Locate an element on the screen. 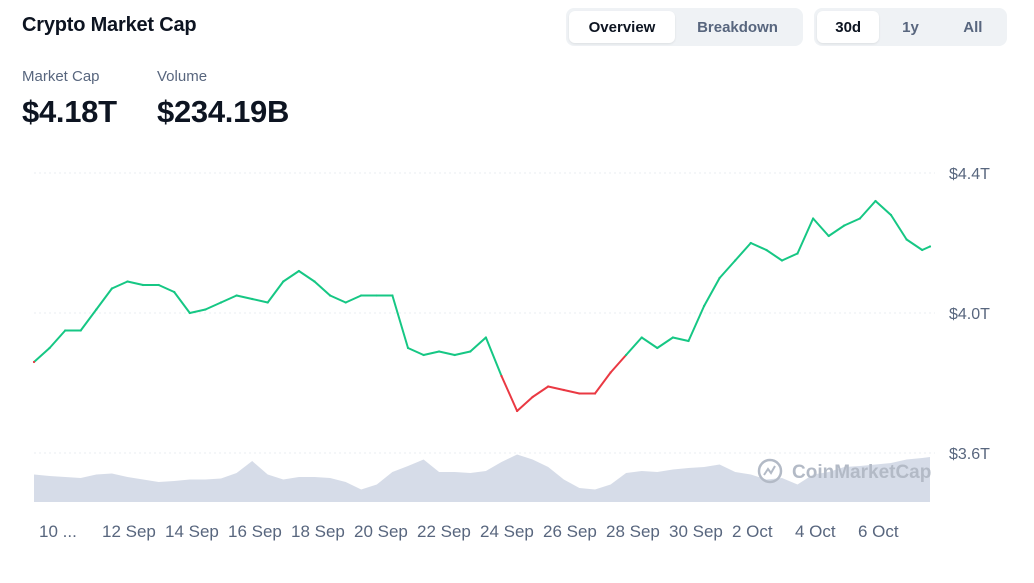  market-cap-label: Market Cap is located at coordinates (61, 76).